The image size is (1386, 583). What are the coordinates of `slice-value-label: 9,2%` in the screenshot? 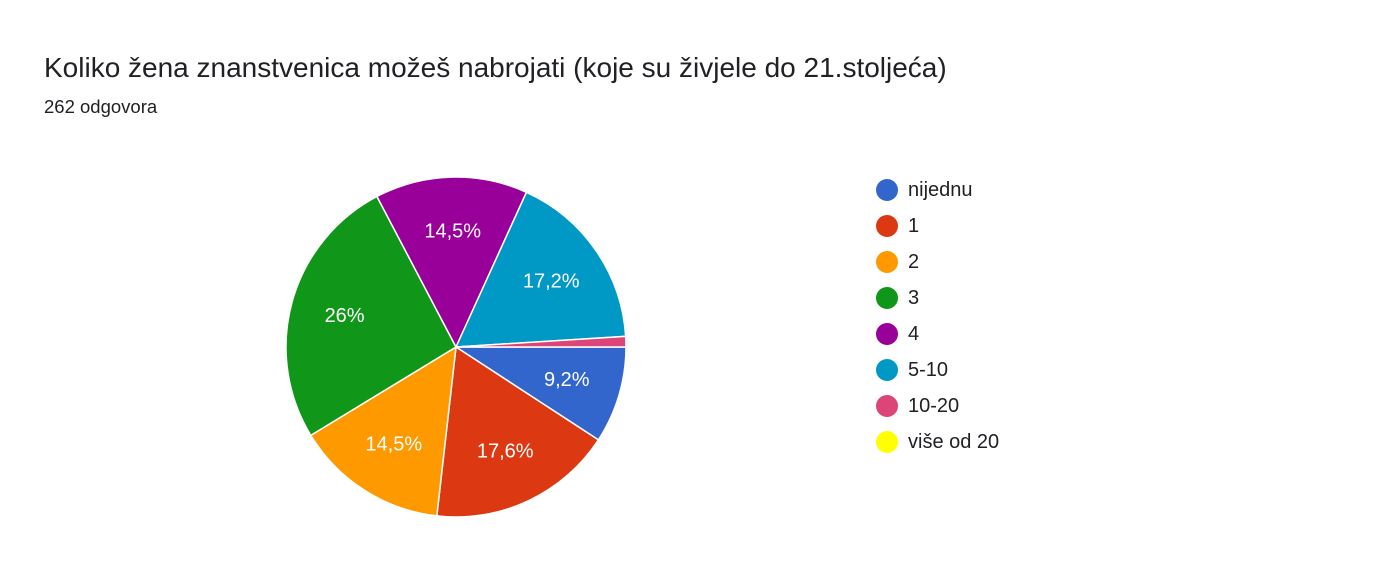 It's located at (567, 380).